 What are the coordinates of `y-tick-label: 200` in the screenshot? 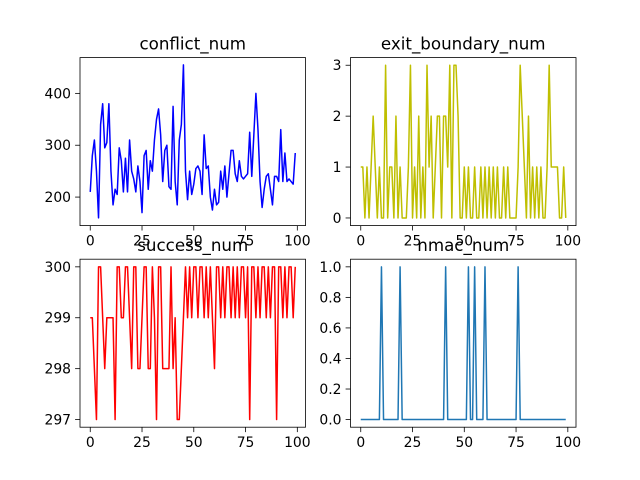 It's located at (57, 198).